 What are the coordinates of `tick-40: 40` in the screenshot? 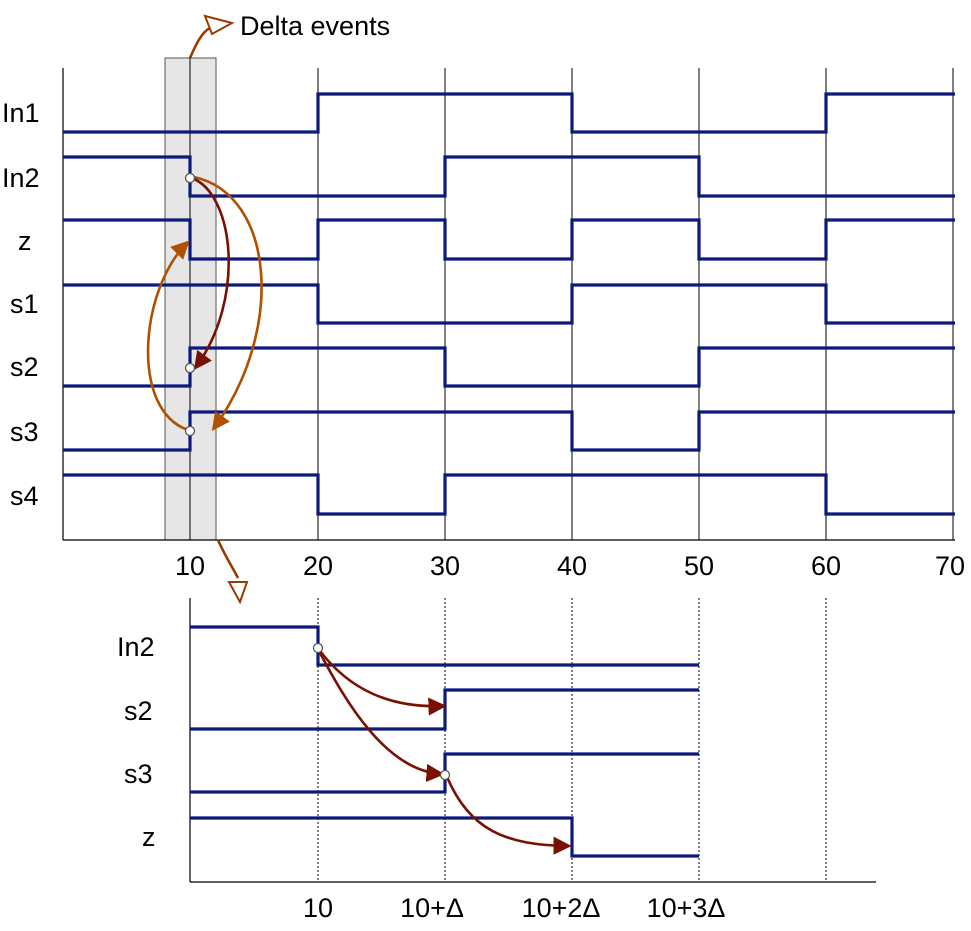 It's located at (572, 566).